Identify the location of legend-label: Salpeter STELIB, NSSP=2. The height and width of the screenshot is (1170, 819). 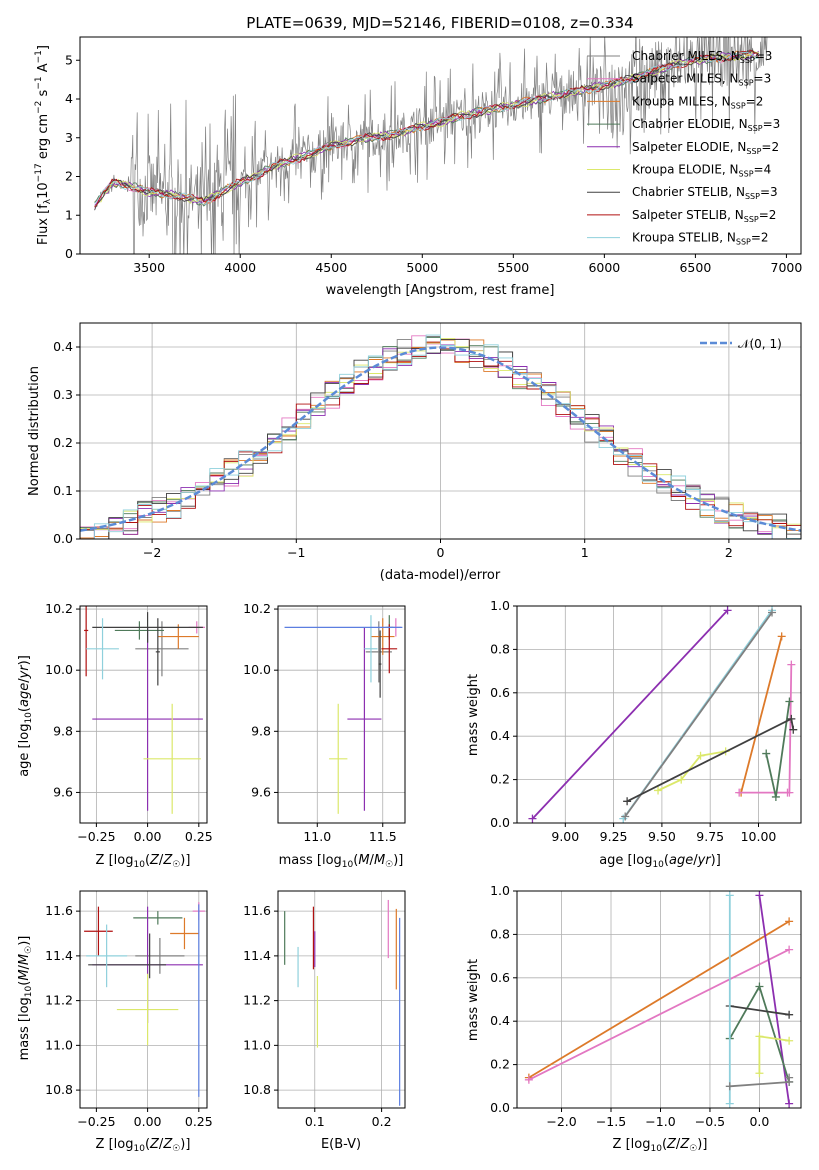
(704, 216).